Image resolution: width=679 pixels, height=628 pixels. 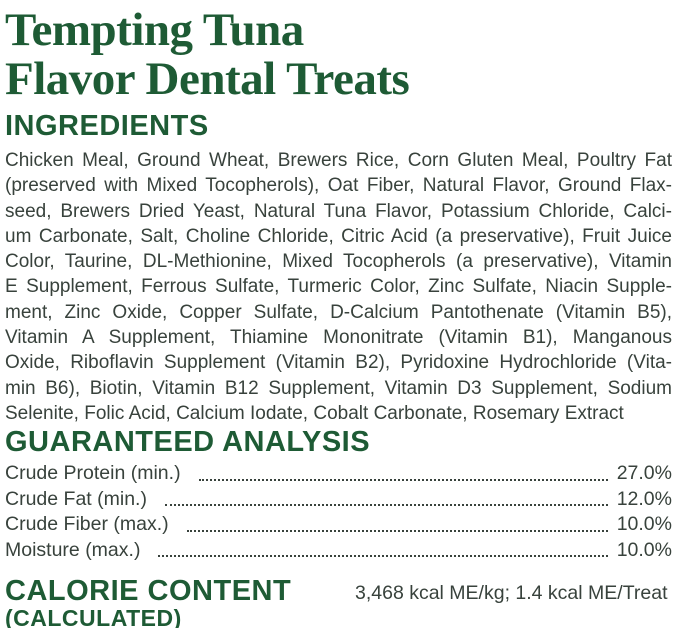 What do you see at coordinates (188, 442) in the screenshot?
I see `guaranteed-analysis-heading: GUARANTEED ANALYSIS` at bounding box center [188, 442].